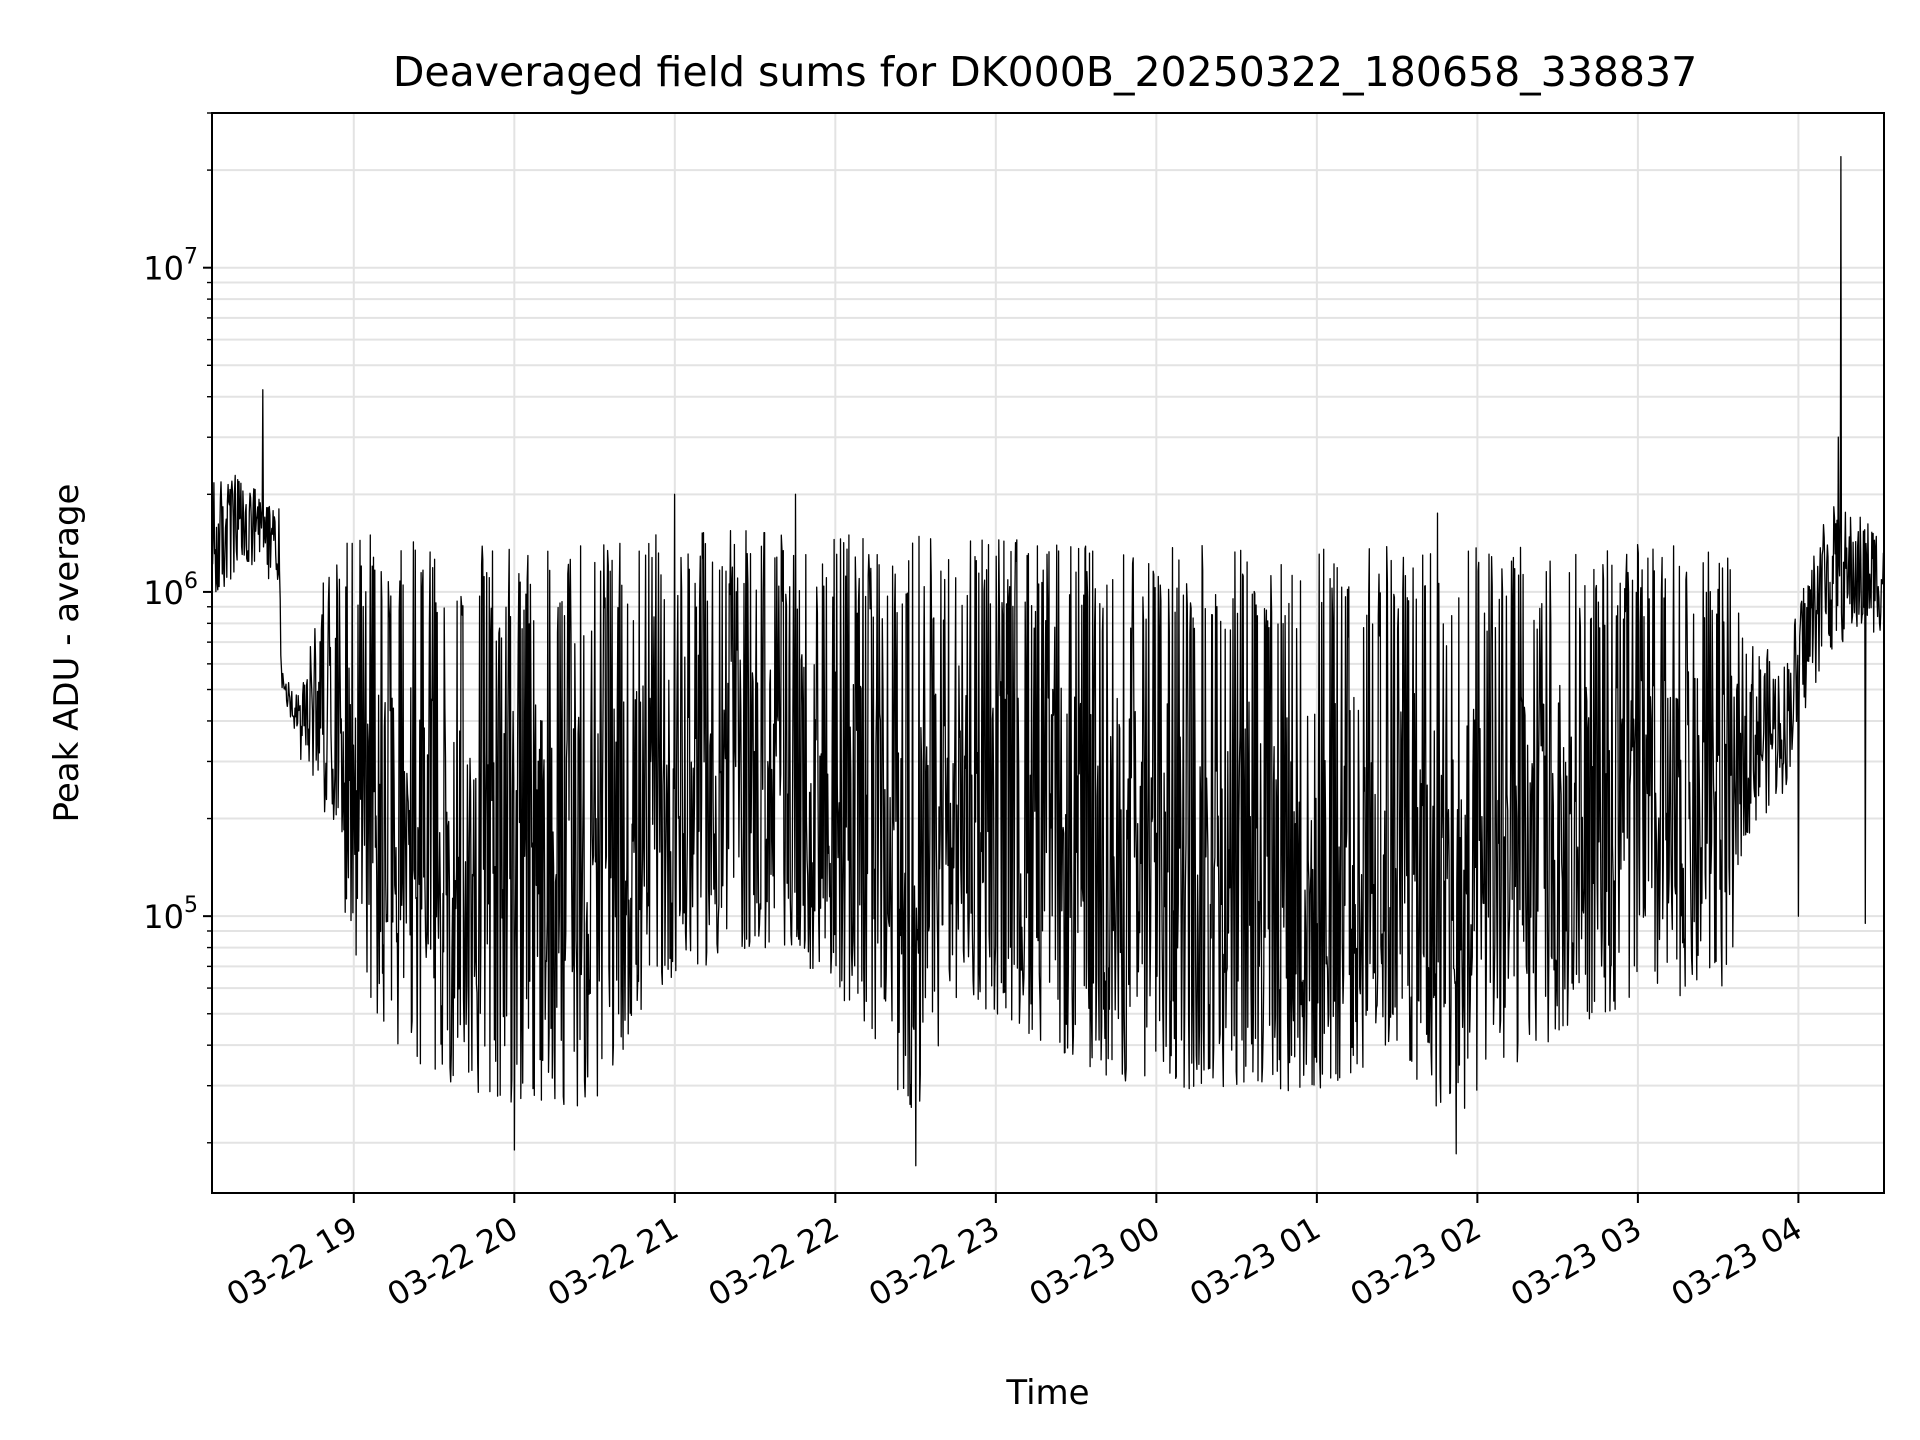  What do you see at coordinates (170, 914) in the screenshot?
I see `y-tick-label: 10⁵` at bounding box center [170, 914].